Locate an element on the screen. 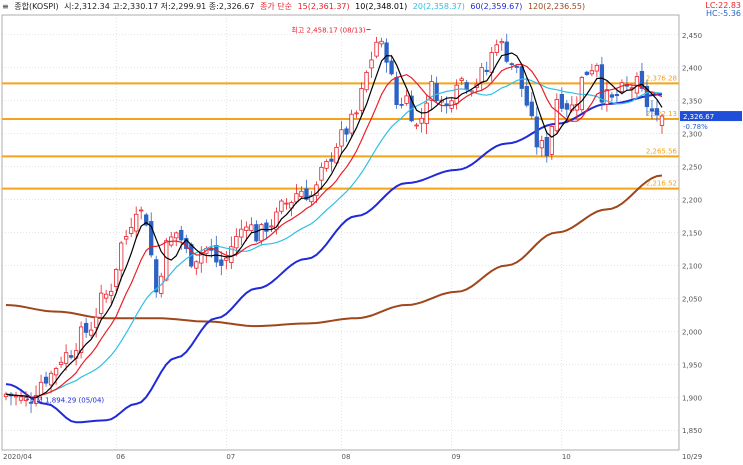 This screenshot has height=465, width=743. x-axis: 2020/04 06 07 08 09 10 10/29 is located at coordinates (352, 457).